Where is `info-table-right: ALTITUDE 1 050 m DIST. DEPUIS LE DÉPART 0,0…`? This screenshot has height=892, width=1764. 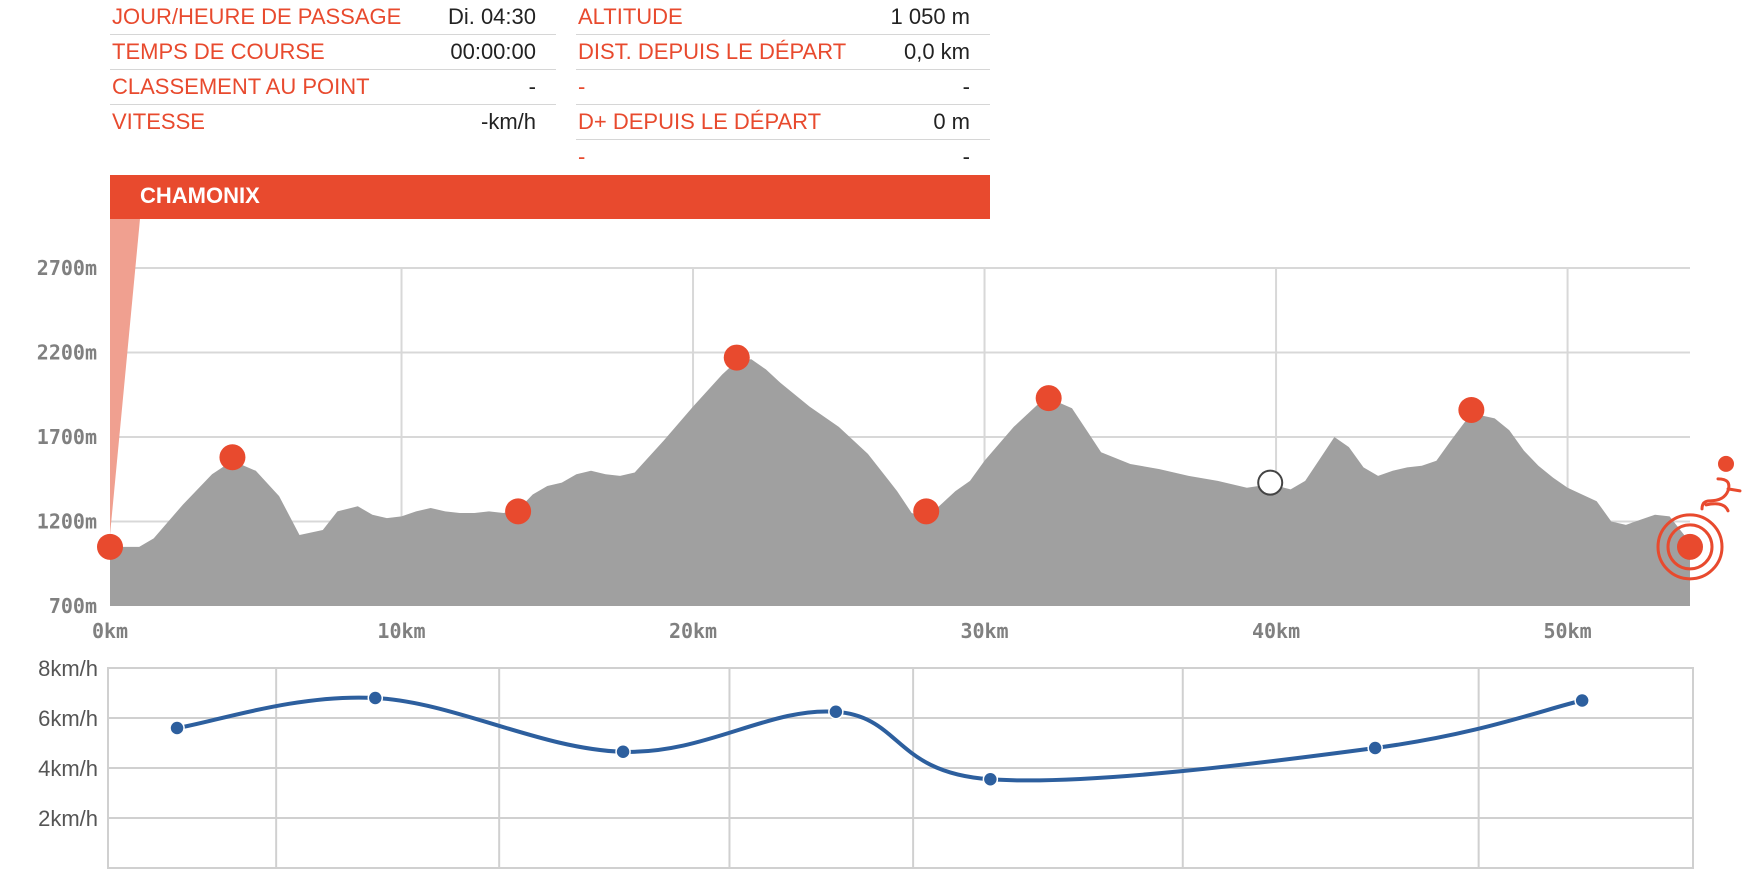 info-table-right: ALTITUDE 1 050 m DIST. DEPUIS LE DÉPART 0,0… is located at coordinates (783, 87).